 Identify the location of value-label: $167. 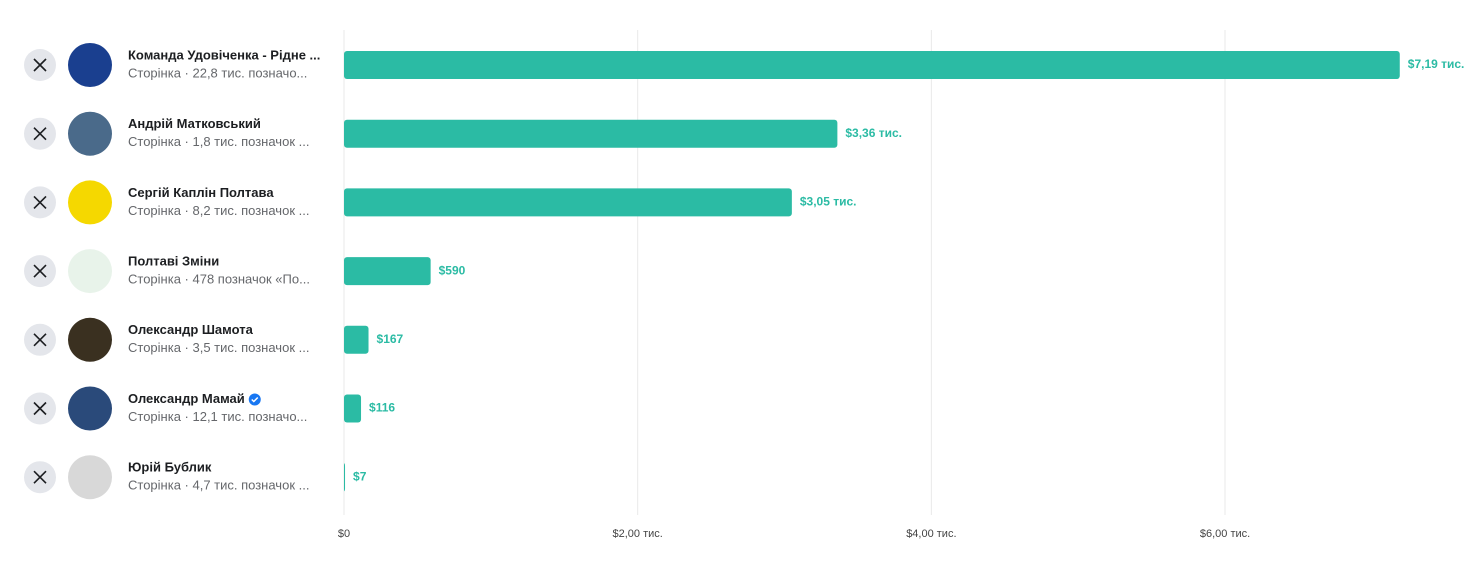
(390, 339).